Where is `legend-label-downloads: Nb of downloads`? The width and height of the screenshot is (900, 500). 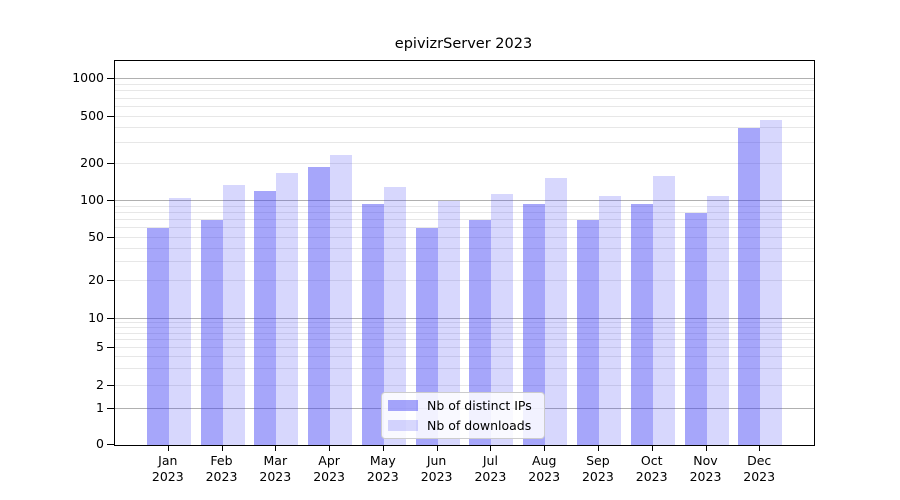 legend-label-downloads: Nb of downloads is located at coordinates (479, 425).